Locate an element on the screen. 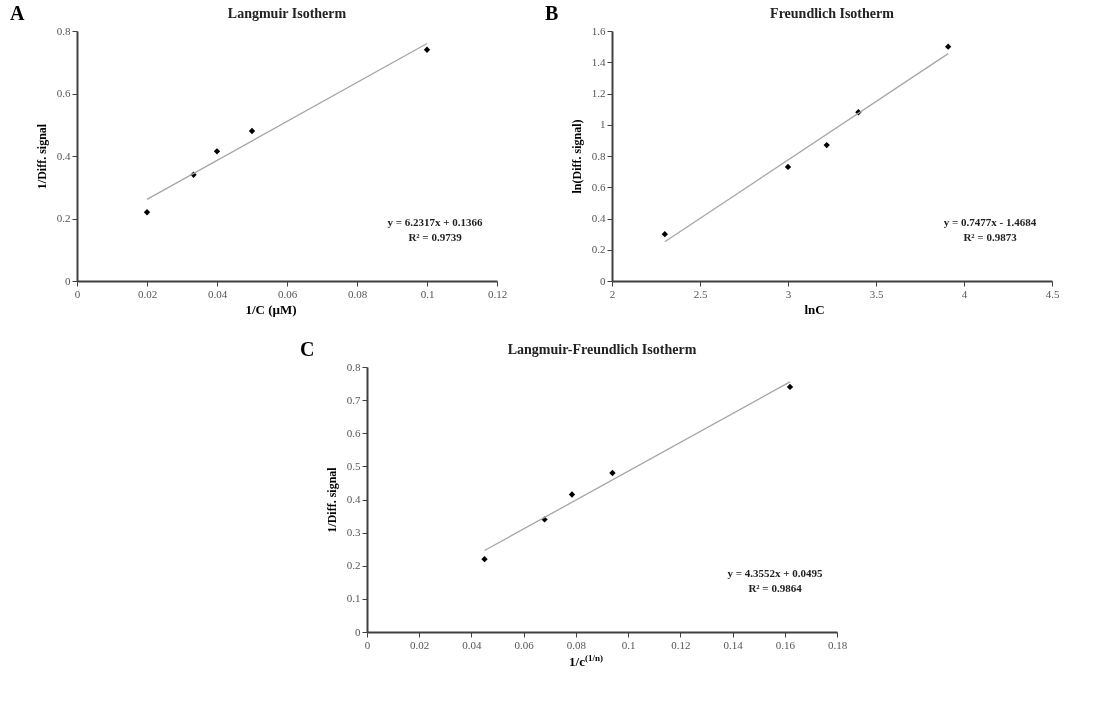  x-tick-label: 4.5 is located at coordinates (1052, 293).